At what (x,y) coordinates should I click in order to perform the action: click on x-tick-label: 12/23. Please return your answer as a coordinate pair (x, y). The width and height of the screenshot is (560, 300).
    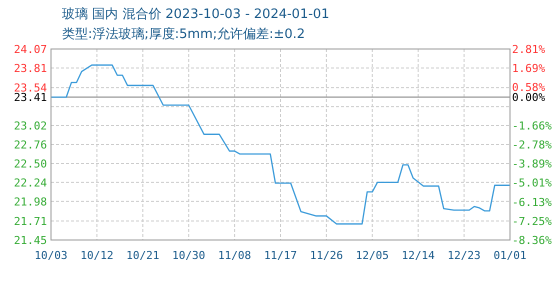
    Looking at the image, I should click on (464, 255).